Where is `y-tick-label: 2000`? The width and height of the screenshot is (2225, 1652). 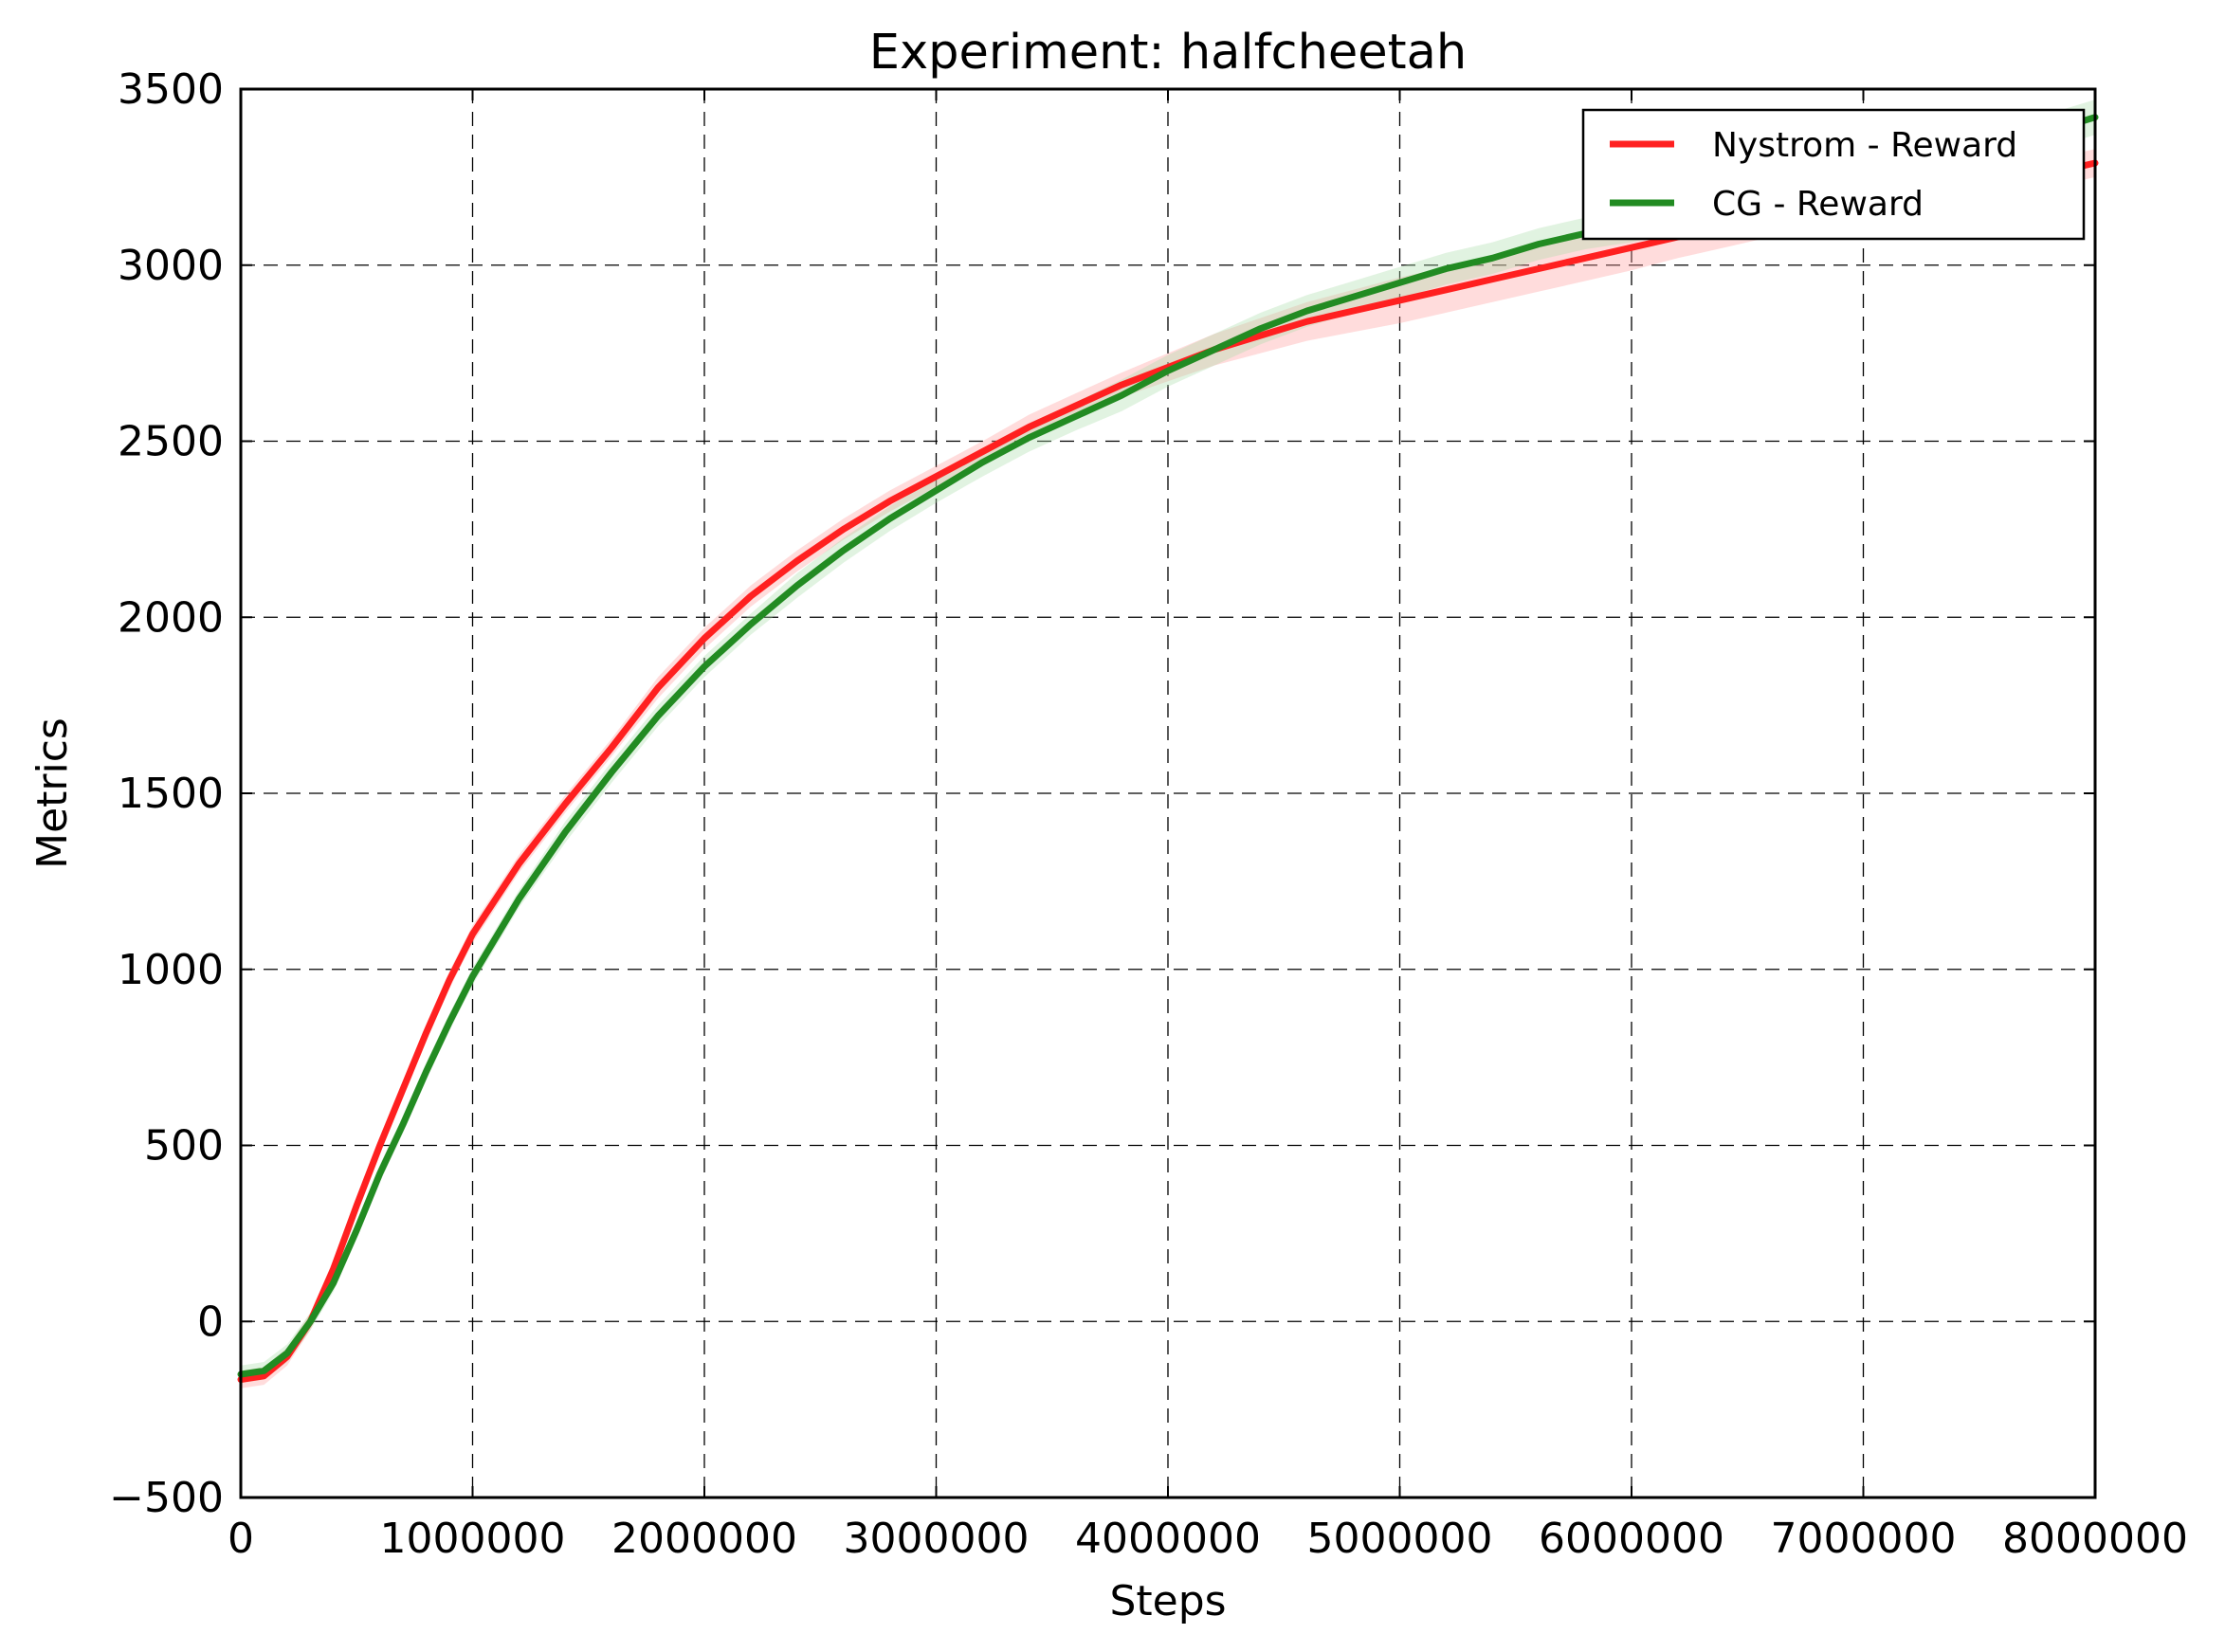 y-tick-label: 2000 is located at coordinates (171, 617).